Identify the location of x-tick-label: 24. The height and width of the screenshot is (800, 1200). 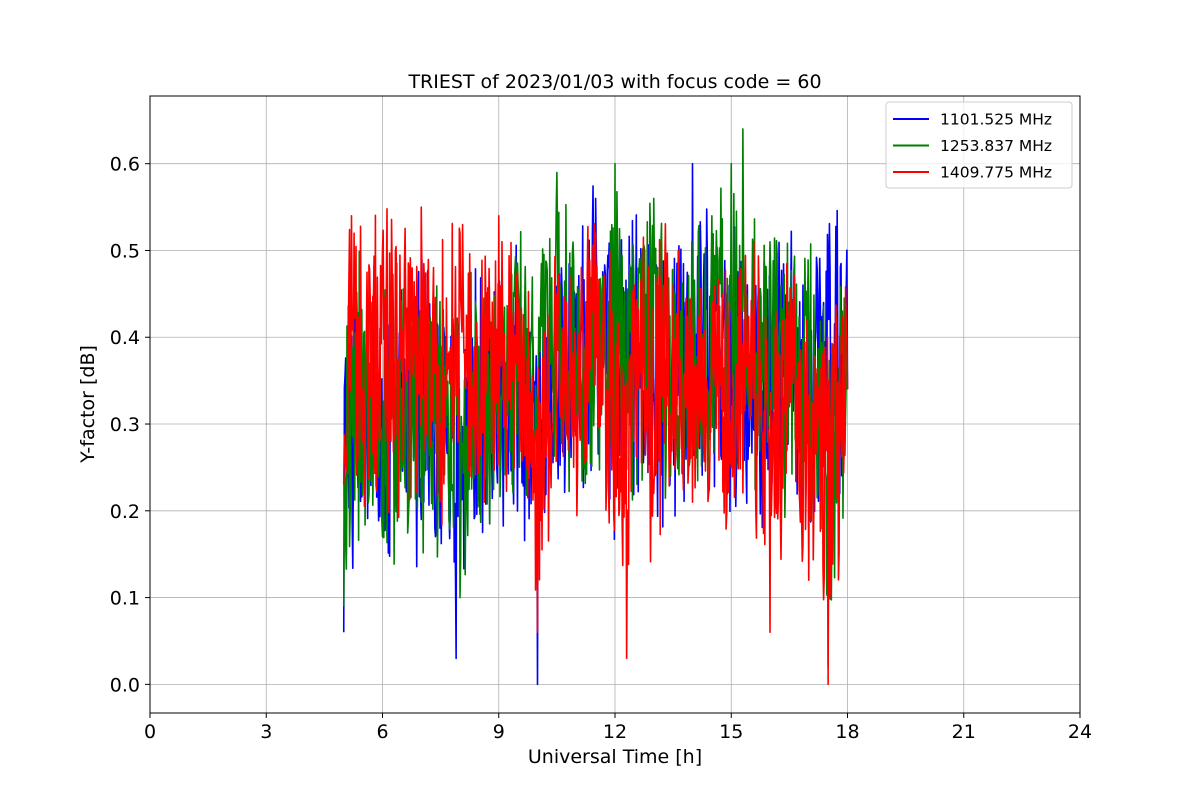
(1080, 732).